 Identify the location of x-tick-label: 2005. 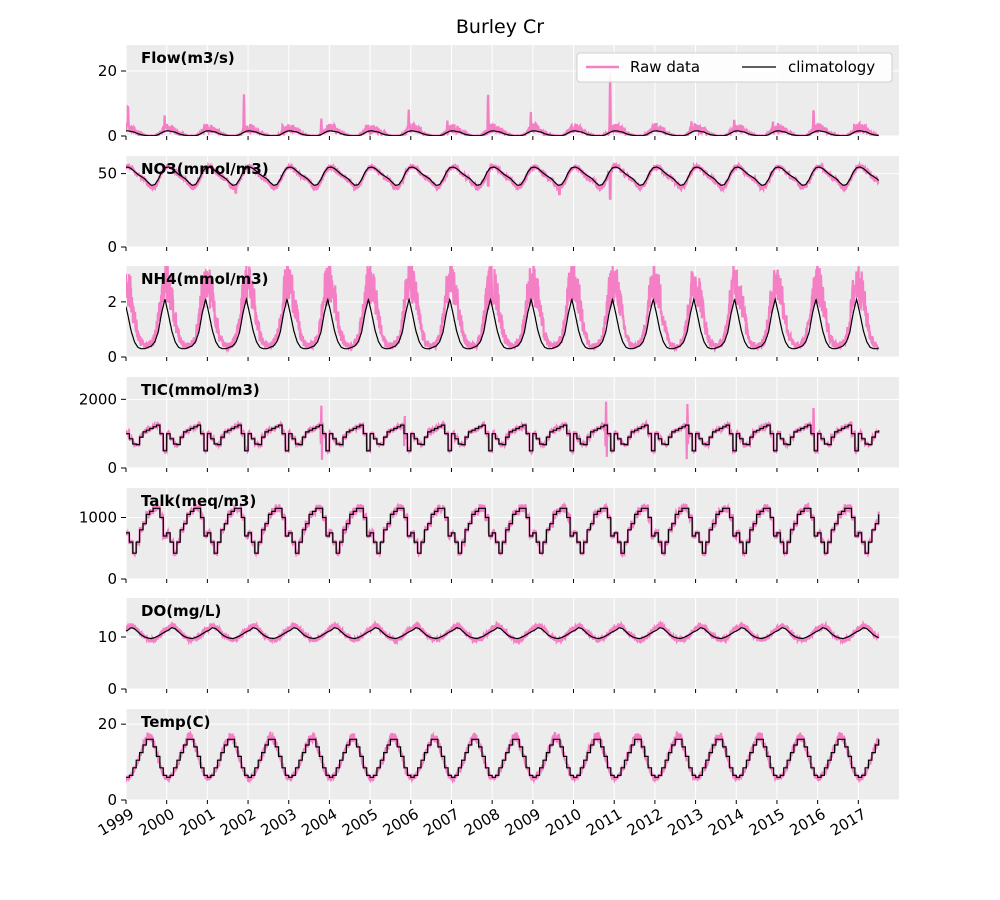
(360, 822).